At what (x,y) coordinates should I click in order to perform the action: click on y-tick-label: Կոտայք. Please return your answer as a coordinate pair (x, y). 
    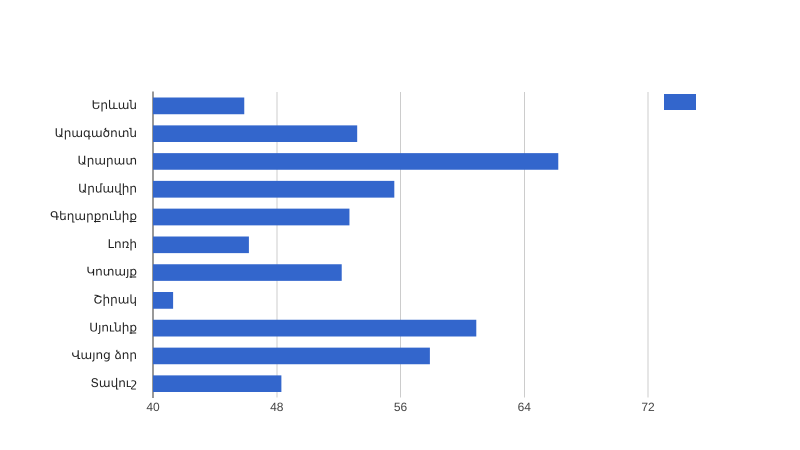
    Looking at the image, I should click on (111, 271).